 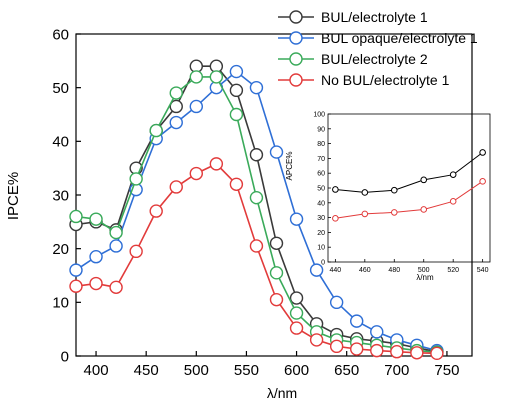 What do you see at coordinates (396, 370) in the screenshot?
I see `x-tick-label: 700` at bounding box center [396, 370].